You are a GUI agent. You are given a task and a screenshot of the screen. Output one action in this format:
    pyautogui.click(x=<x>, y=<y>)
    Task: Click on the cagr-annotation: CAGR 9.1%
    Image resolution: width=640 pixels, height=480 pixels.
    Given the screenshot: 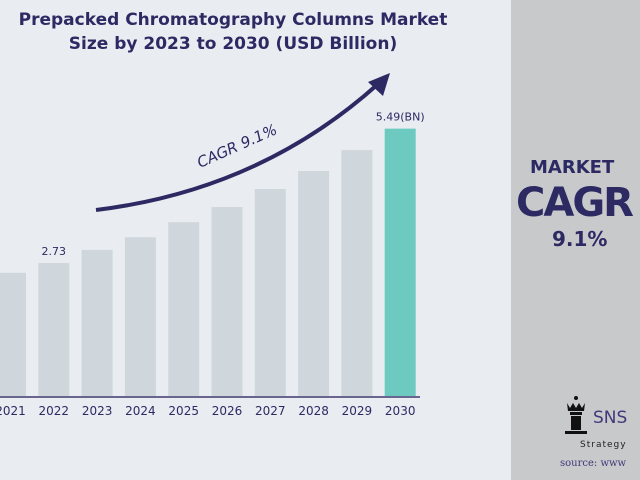 What is the action you would take?
    pyautogui.click(x=237, y=145)
    